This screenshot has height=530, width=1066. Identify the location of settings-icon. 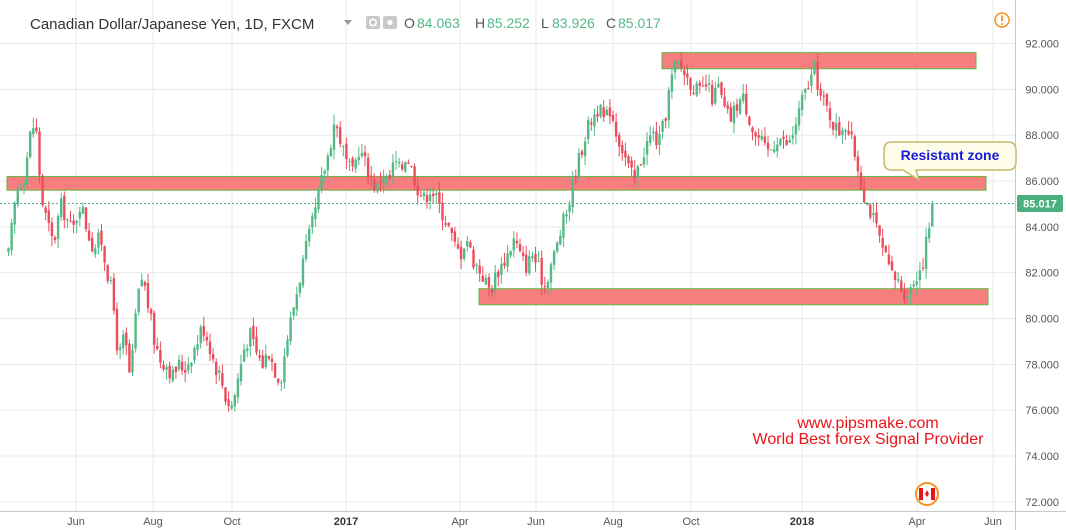
(373, 22).